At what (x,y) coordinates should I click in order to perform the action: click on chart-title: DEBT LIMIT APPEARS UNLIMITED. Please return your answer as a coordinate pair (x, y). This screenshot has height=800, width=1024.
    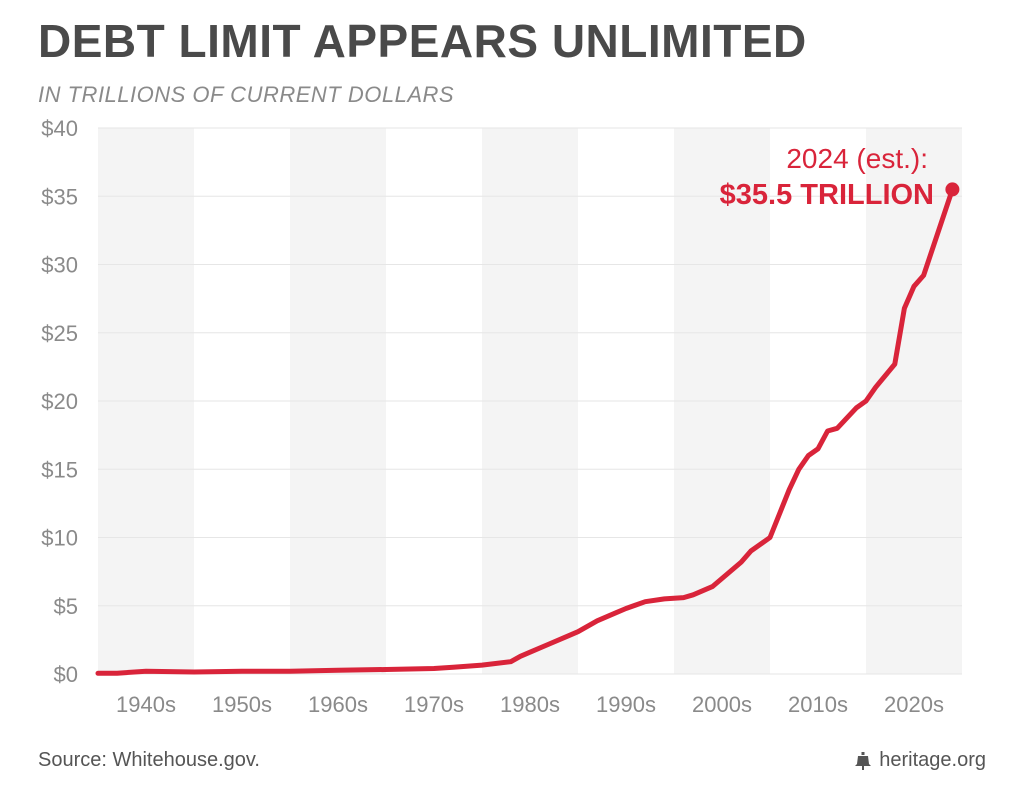
    Looking at the image, I should click on (422, 41).